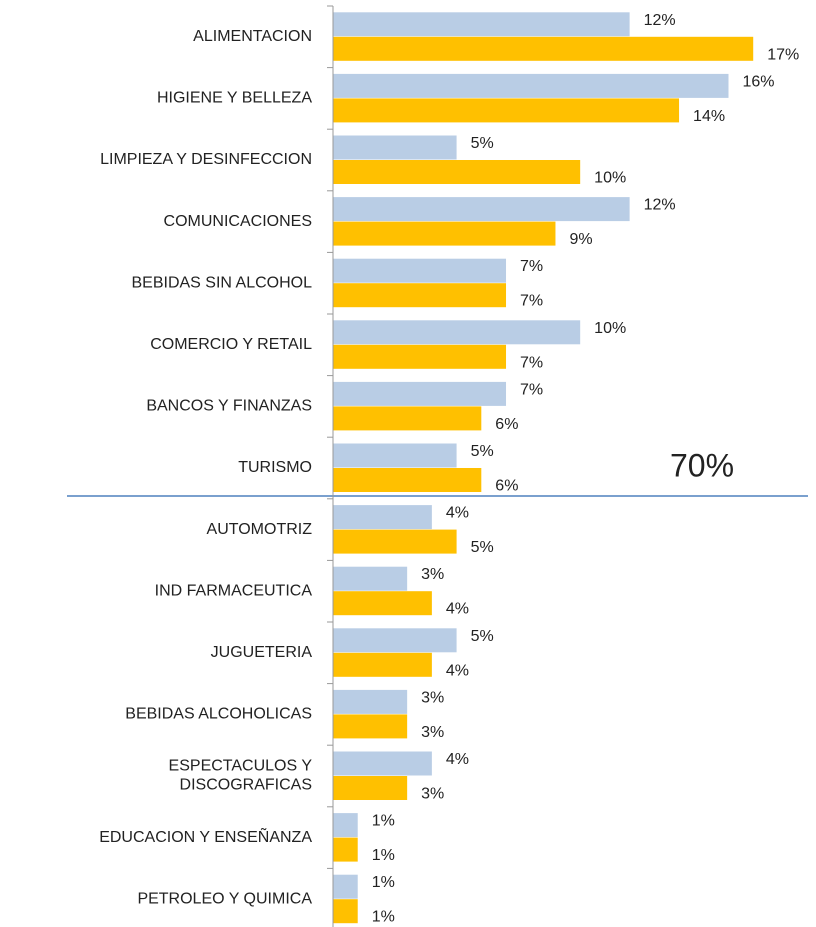 This screenshot has width=816, height=927. What do you see at coordinates (709, 116) in the screenshot?
I see `data-label: 14%` at bounding box center [709, 116].